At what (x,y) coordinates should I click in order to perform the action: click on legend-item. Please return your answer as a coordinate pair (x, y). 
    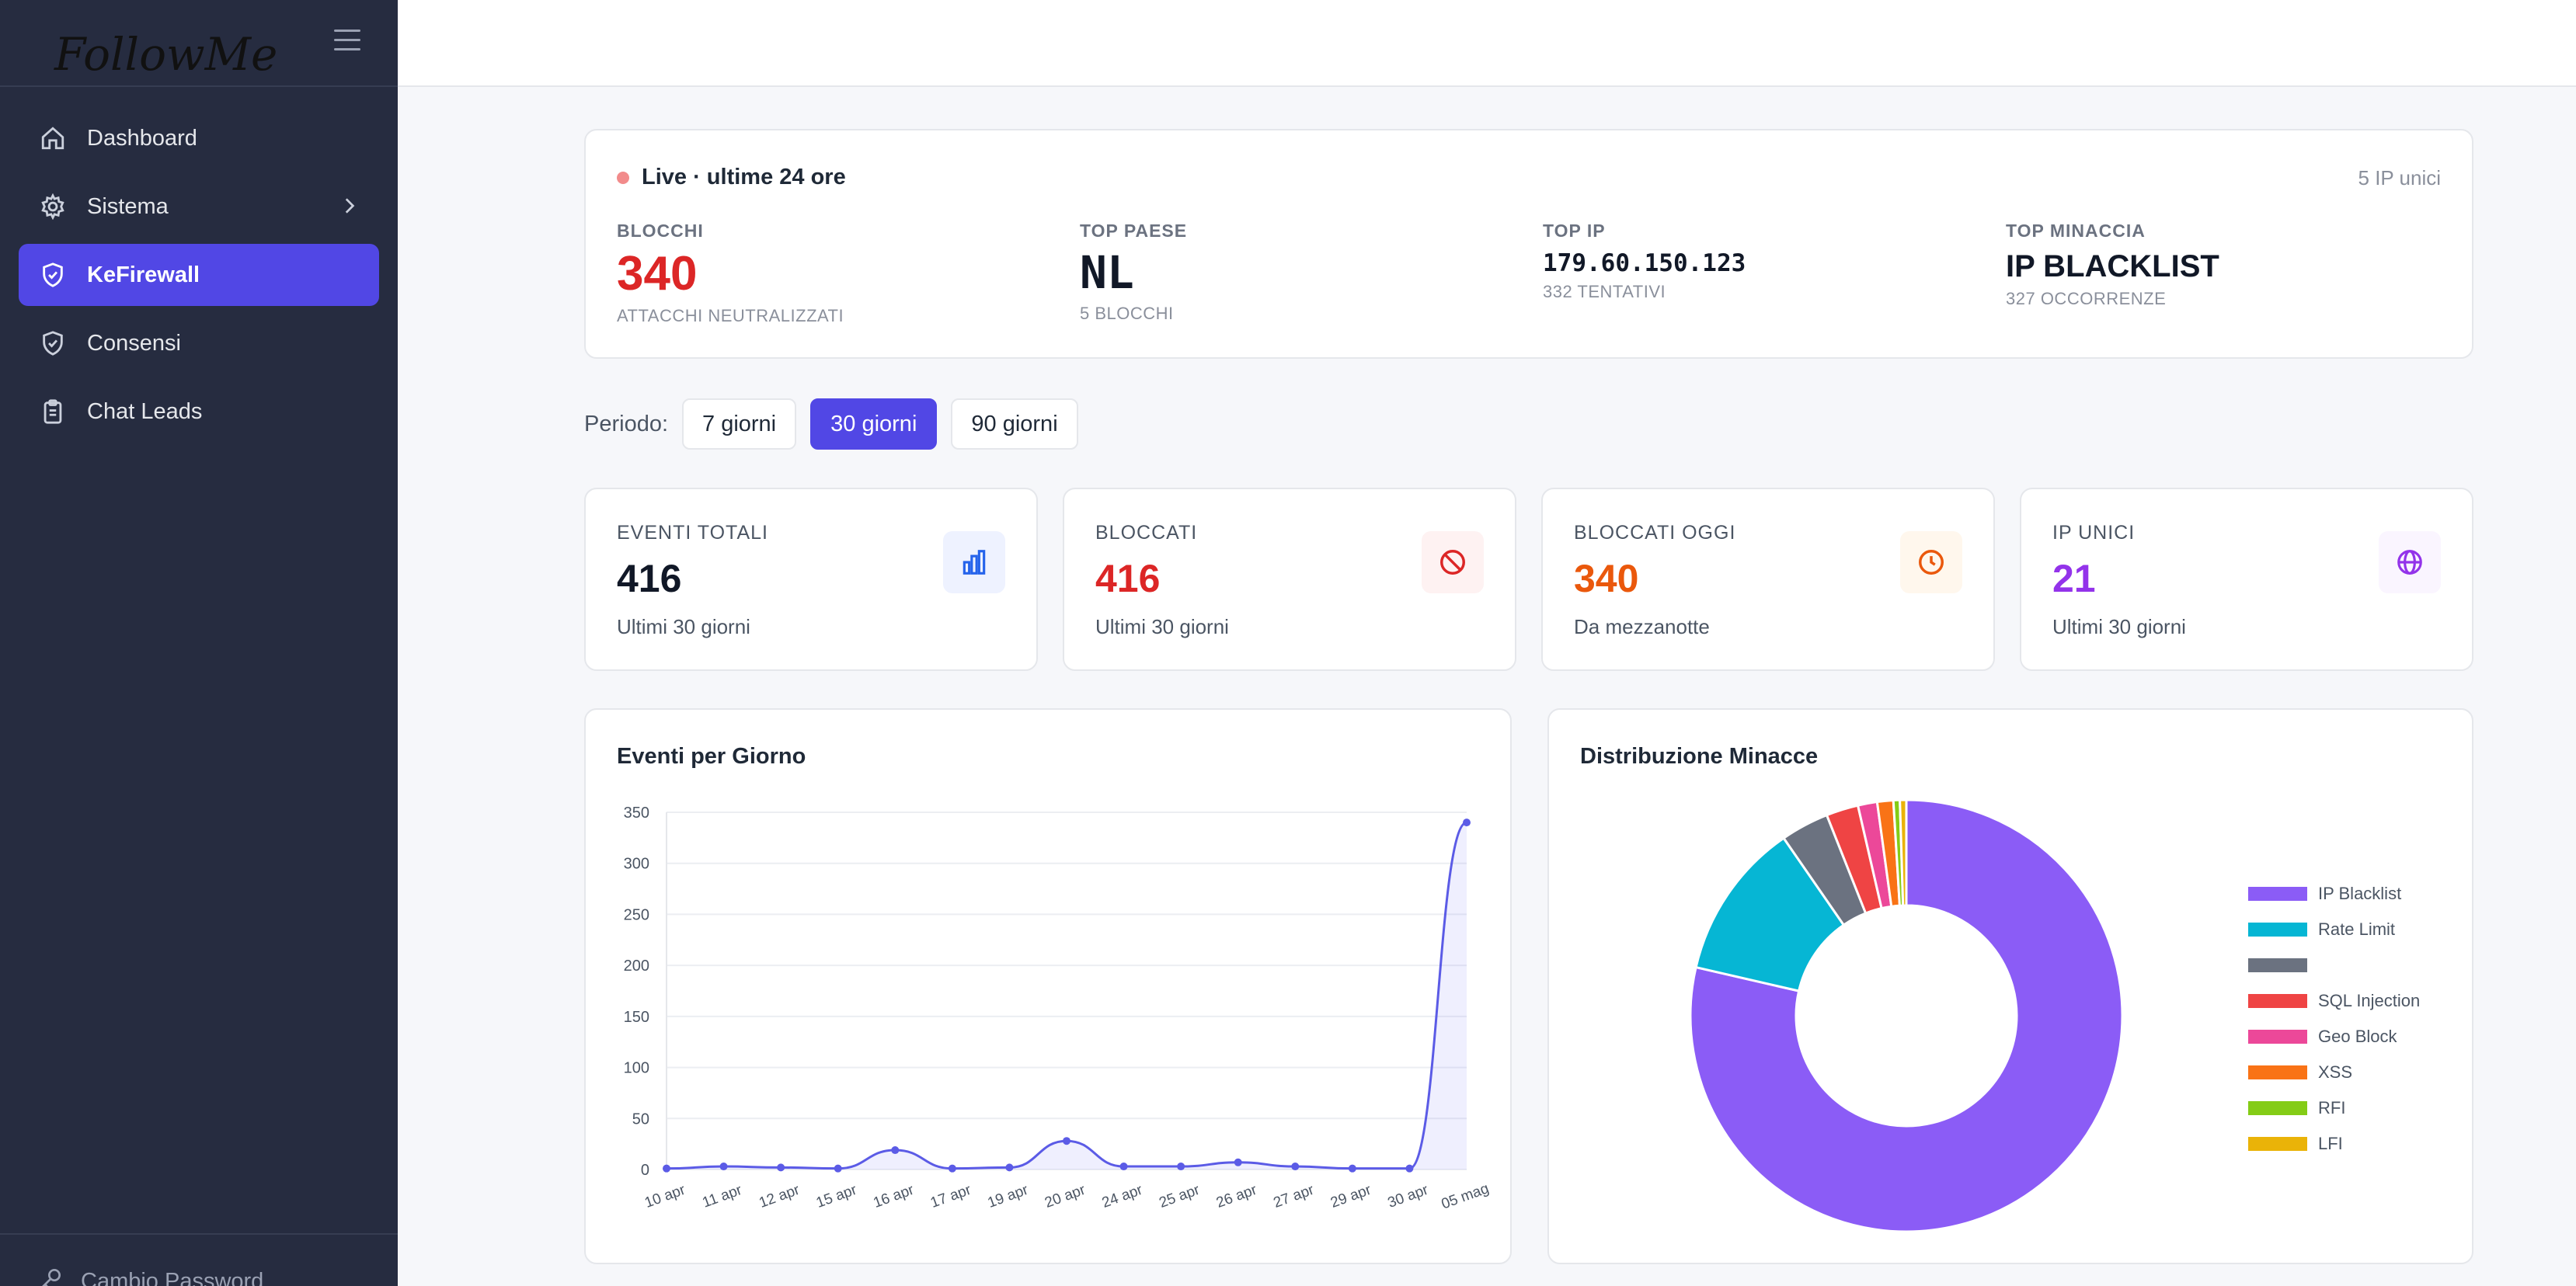
    Looking at the image, I should click on (2334, 965).